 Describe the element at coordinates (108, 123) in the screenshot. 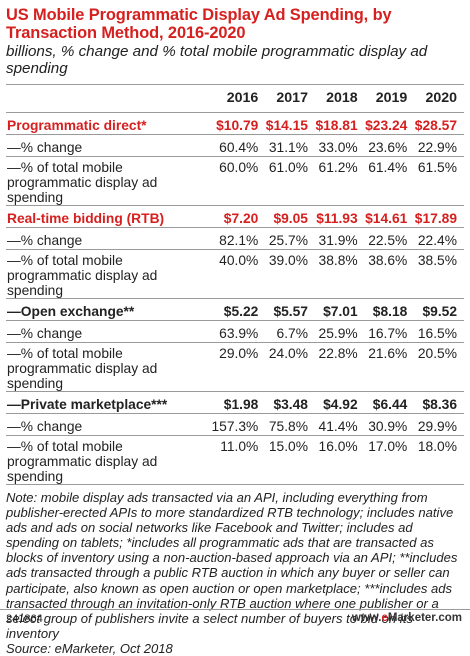

I see `row-label: Programmatic direct*` at that location.